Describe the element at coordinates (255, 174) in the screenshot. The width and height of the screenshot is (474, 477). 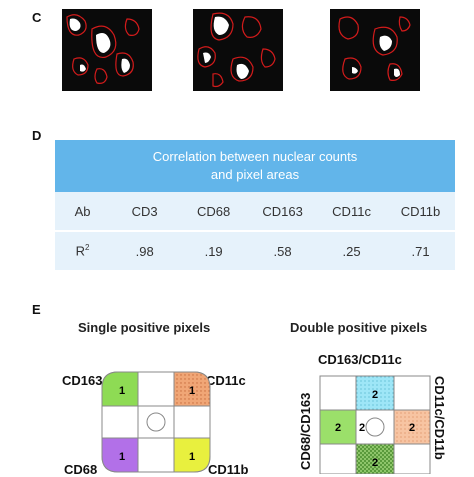
I see `table-title-line2: and pixel areas` at that location.